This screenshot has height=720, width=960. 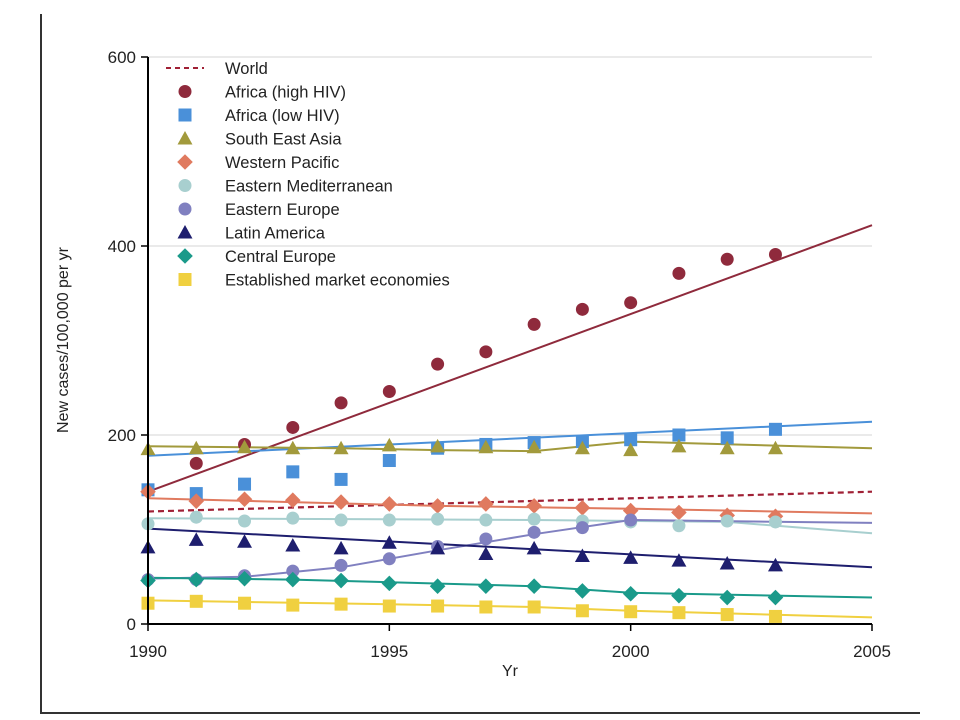 I want to click on x-axis-label: Yr, so click(x=510, y=671).